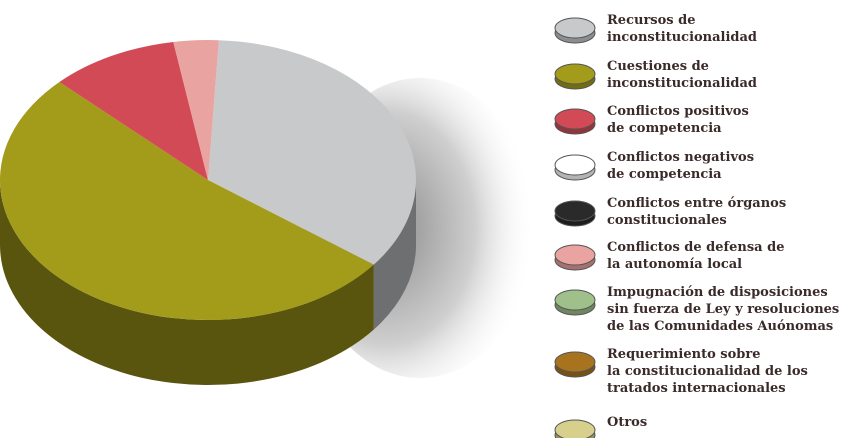  What do you see at coordinates (394, 255) in the screenshot?
I see `pie-slice-side` at bounding box center [394, 255].